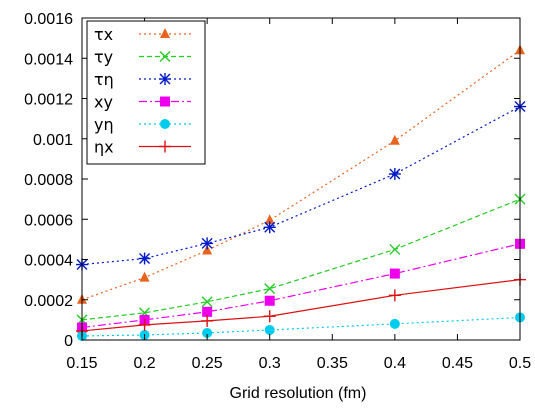  Describe the element at coordinates (48, 19) in the screenshot. I see `y-tick-label: 0.0016` at that location.